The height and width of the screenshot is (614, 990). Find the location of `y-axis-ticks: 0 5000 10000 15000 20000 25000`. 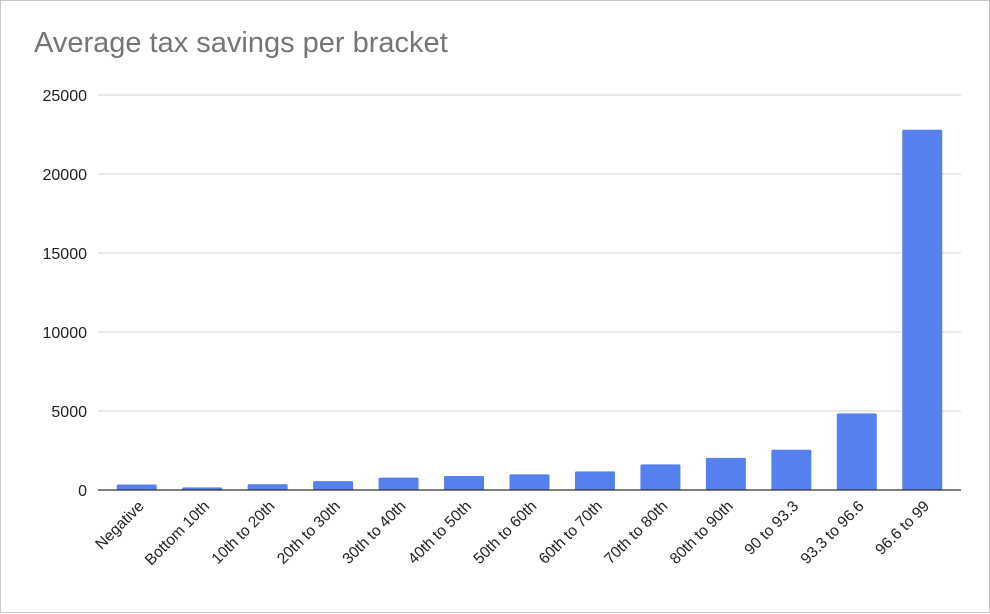

y-axis-ticks: 0 5000 10000 15000 20000 25000 is located at coordinates (65, 294).